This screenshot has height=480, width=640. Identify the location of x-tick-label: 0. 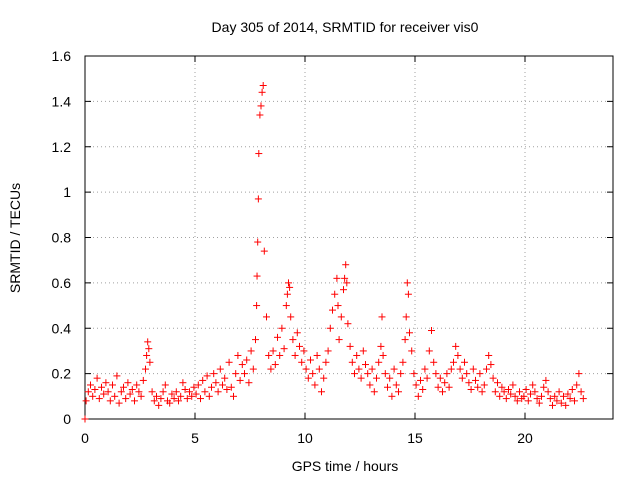
(85, 438).